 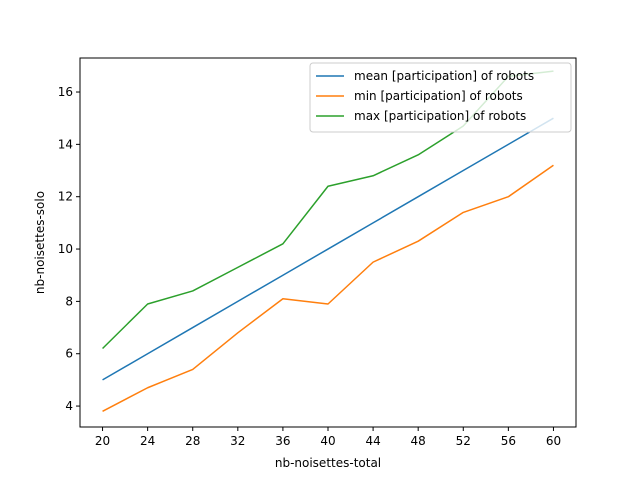 What do you see at coordinates (553, 441) in the screenshot?
I see `x-tick-label: 60` at bounding box center [553, 441].